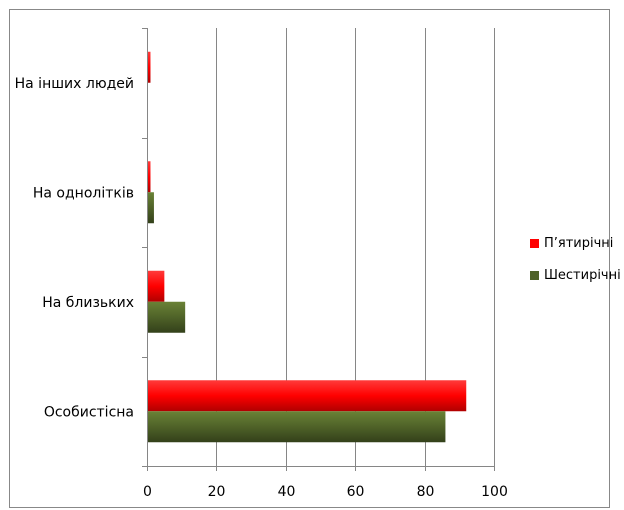 This screenshot has width=624, height=510. I want to click on category-label: Особистісна, so click(89, 412).